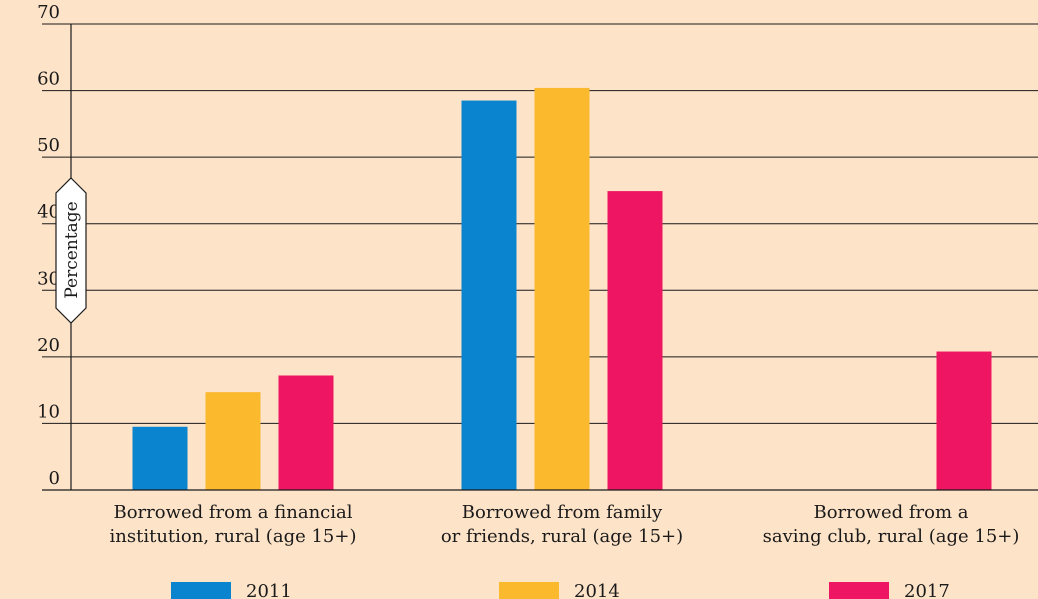 The image size is (1038, 599). Describe the element at coordinates (48, 12) in the screenshot. I see `y-tick-label: 70` at that location.